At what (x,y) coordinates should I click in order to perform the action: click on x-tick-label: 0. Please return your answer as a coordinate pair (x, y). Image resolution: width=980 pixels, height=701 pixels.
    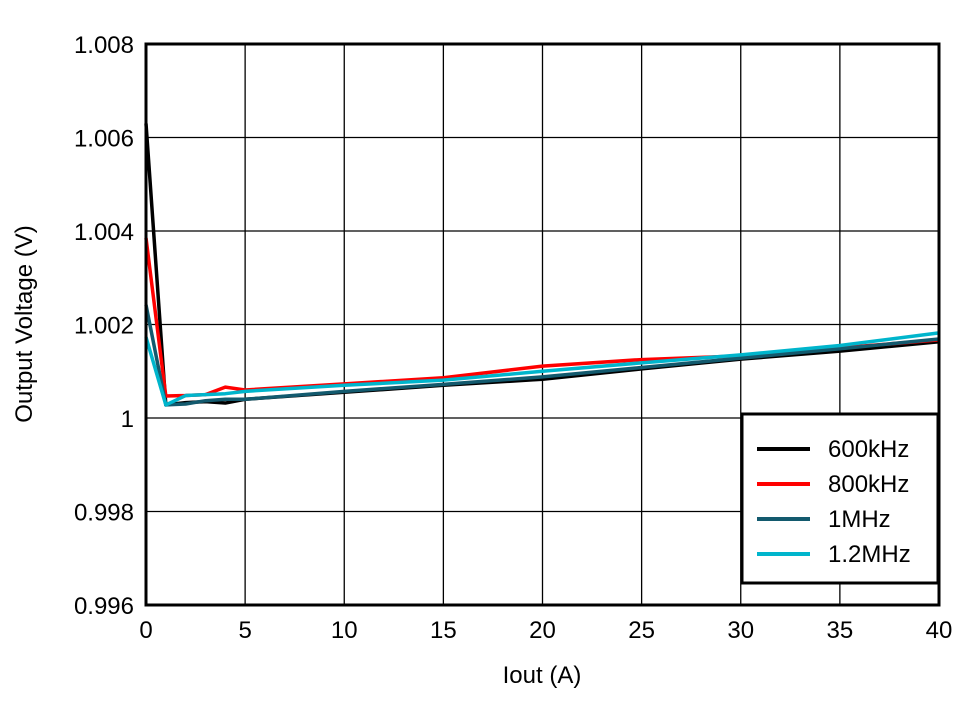
    Looking at the image, I should click on (145, 630).